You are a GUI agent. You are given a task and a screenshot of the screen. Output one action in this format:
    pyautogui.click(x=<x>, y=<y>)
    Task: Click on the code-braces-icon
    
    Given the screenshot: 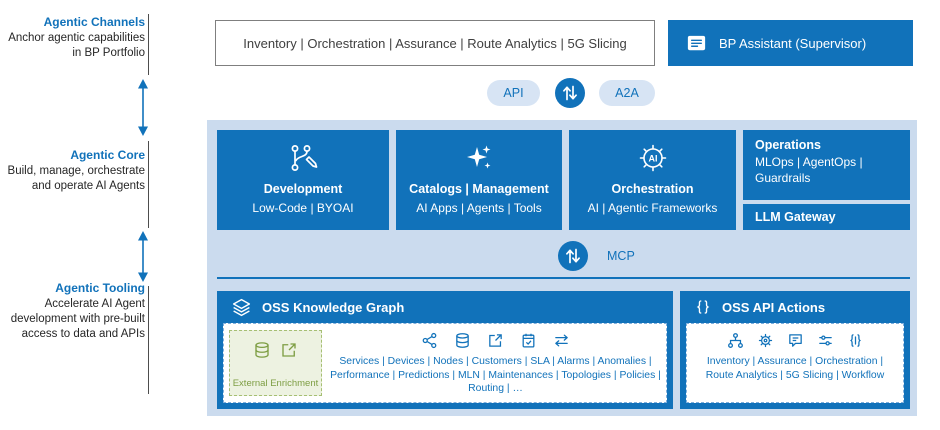 What is the action you would take?
    pyautogui.click(x=855, y=340)
    